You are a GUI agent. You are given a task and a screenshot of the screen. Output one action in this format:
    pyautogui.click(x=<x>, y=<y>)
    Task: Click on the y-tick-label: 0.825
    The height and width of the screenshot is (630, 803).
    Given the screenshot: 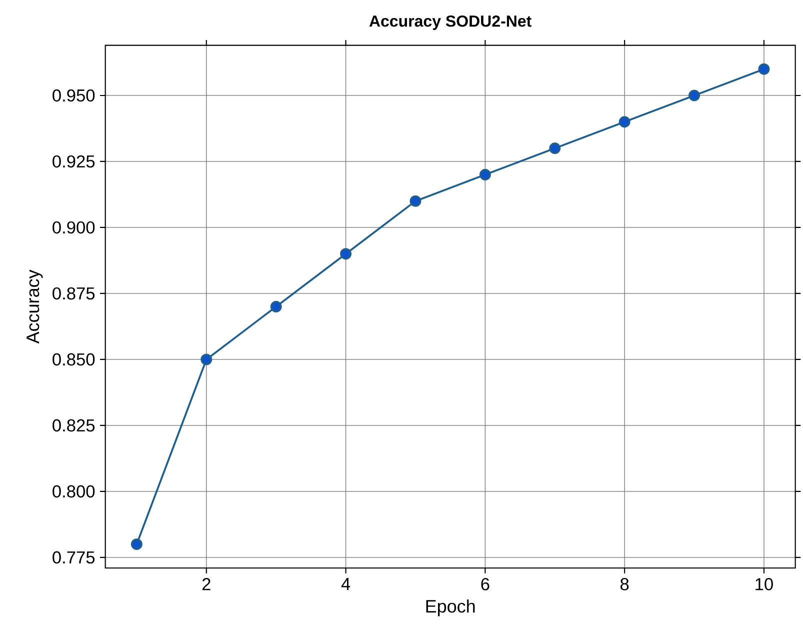 What is the action you would take?
    pyautogui.click(x=73, y=425)
    